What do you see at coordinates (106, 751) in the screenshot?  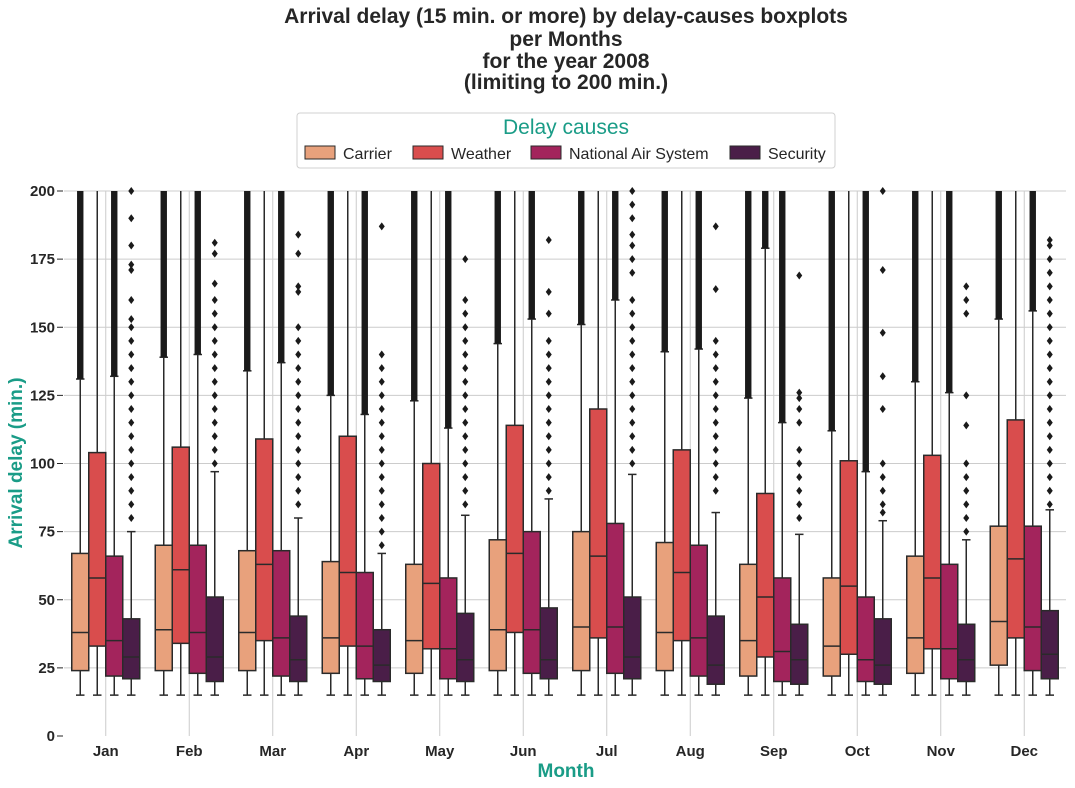 I see `x-tick-label: Jan` at bounding box center [106, 751].